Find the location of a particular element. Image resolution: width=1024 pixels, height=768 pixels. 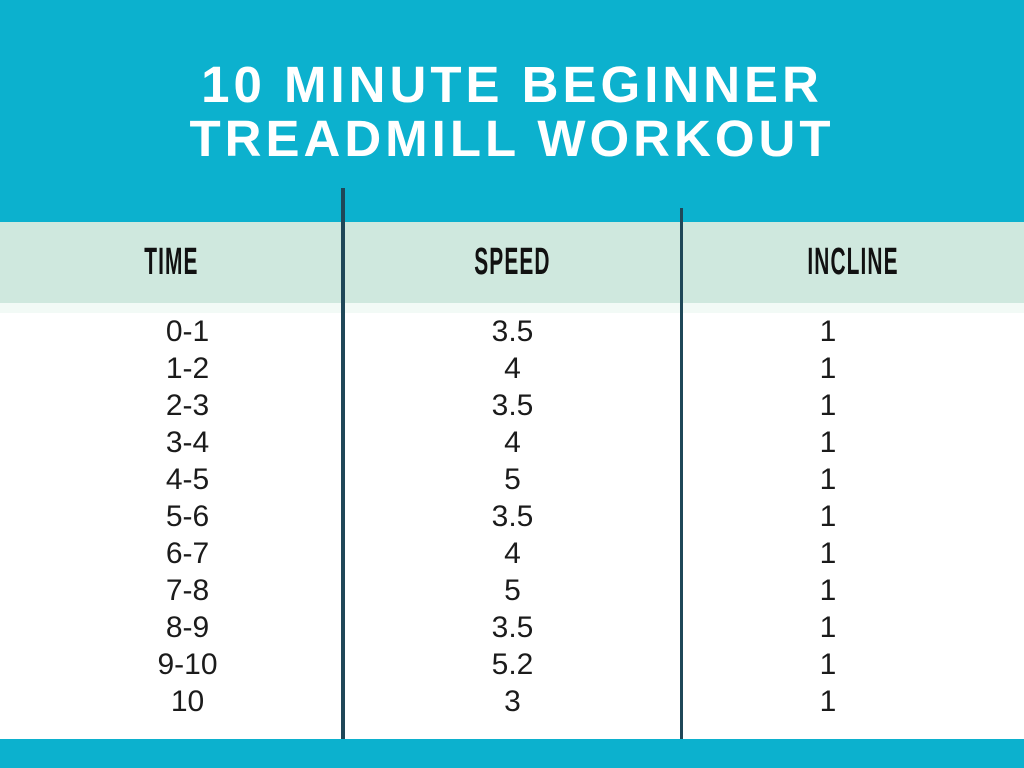

table-row: 3-4 4 1 is located at coordinates (512, 442).